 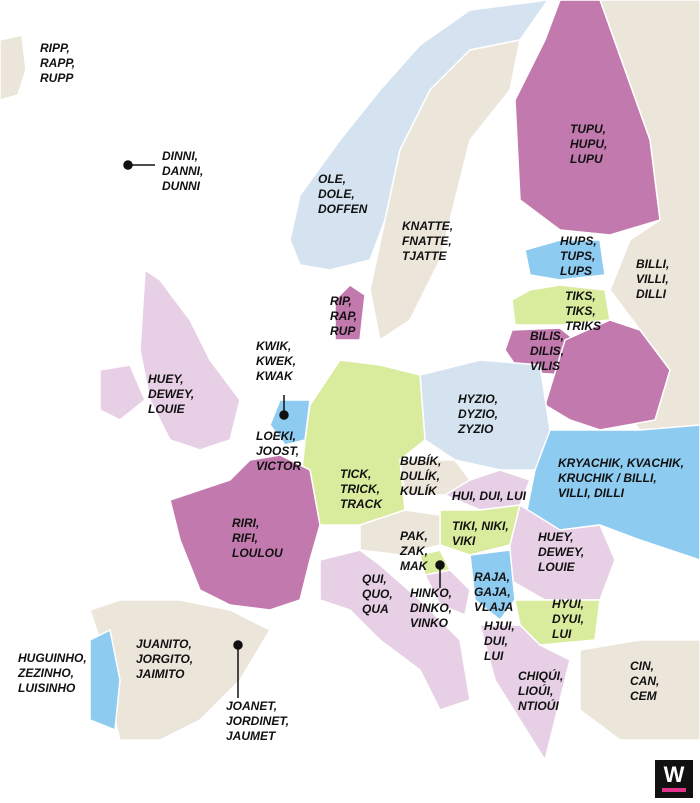 I want to click on country-label: QUI, QUO, QUA, so click(x=377, y=594).